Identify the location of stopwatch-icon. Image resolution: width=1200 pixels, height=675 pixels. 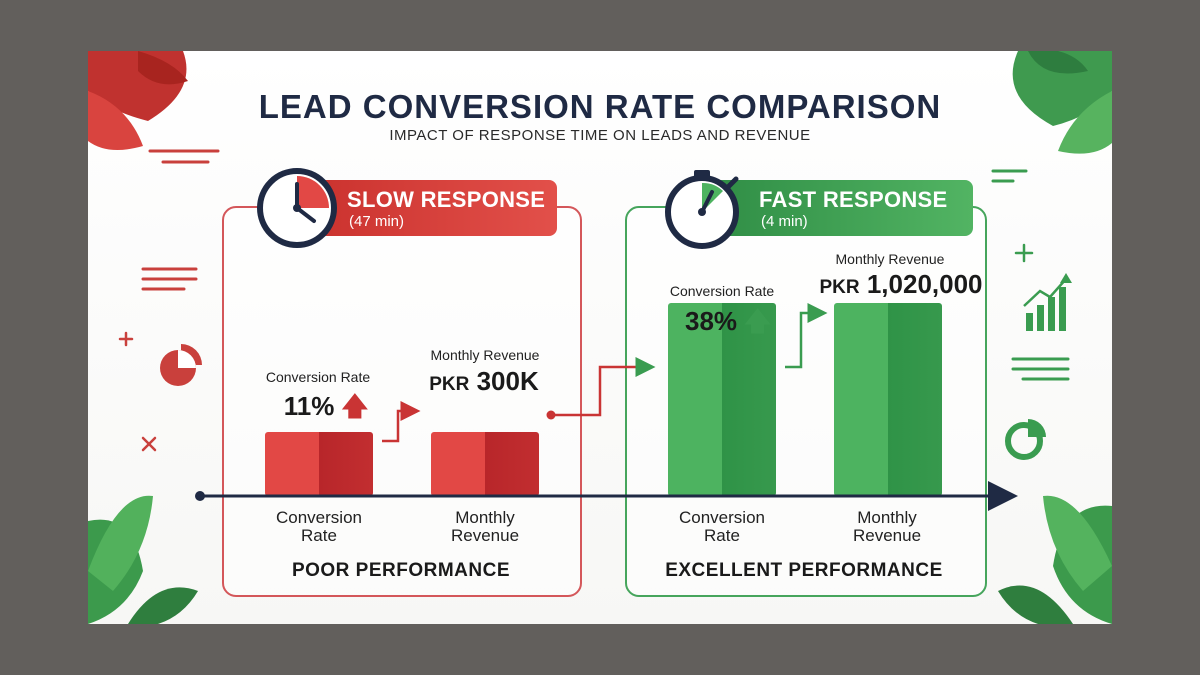
(702, 209).